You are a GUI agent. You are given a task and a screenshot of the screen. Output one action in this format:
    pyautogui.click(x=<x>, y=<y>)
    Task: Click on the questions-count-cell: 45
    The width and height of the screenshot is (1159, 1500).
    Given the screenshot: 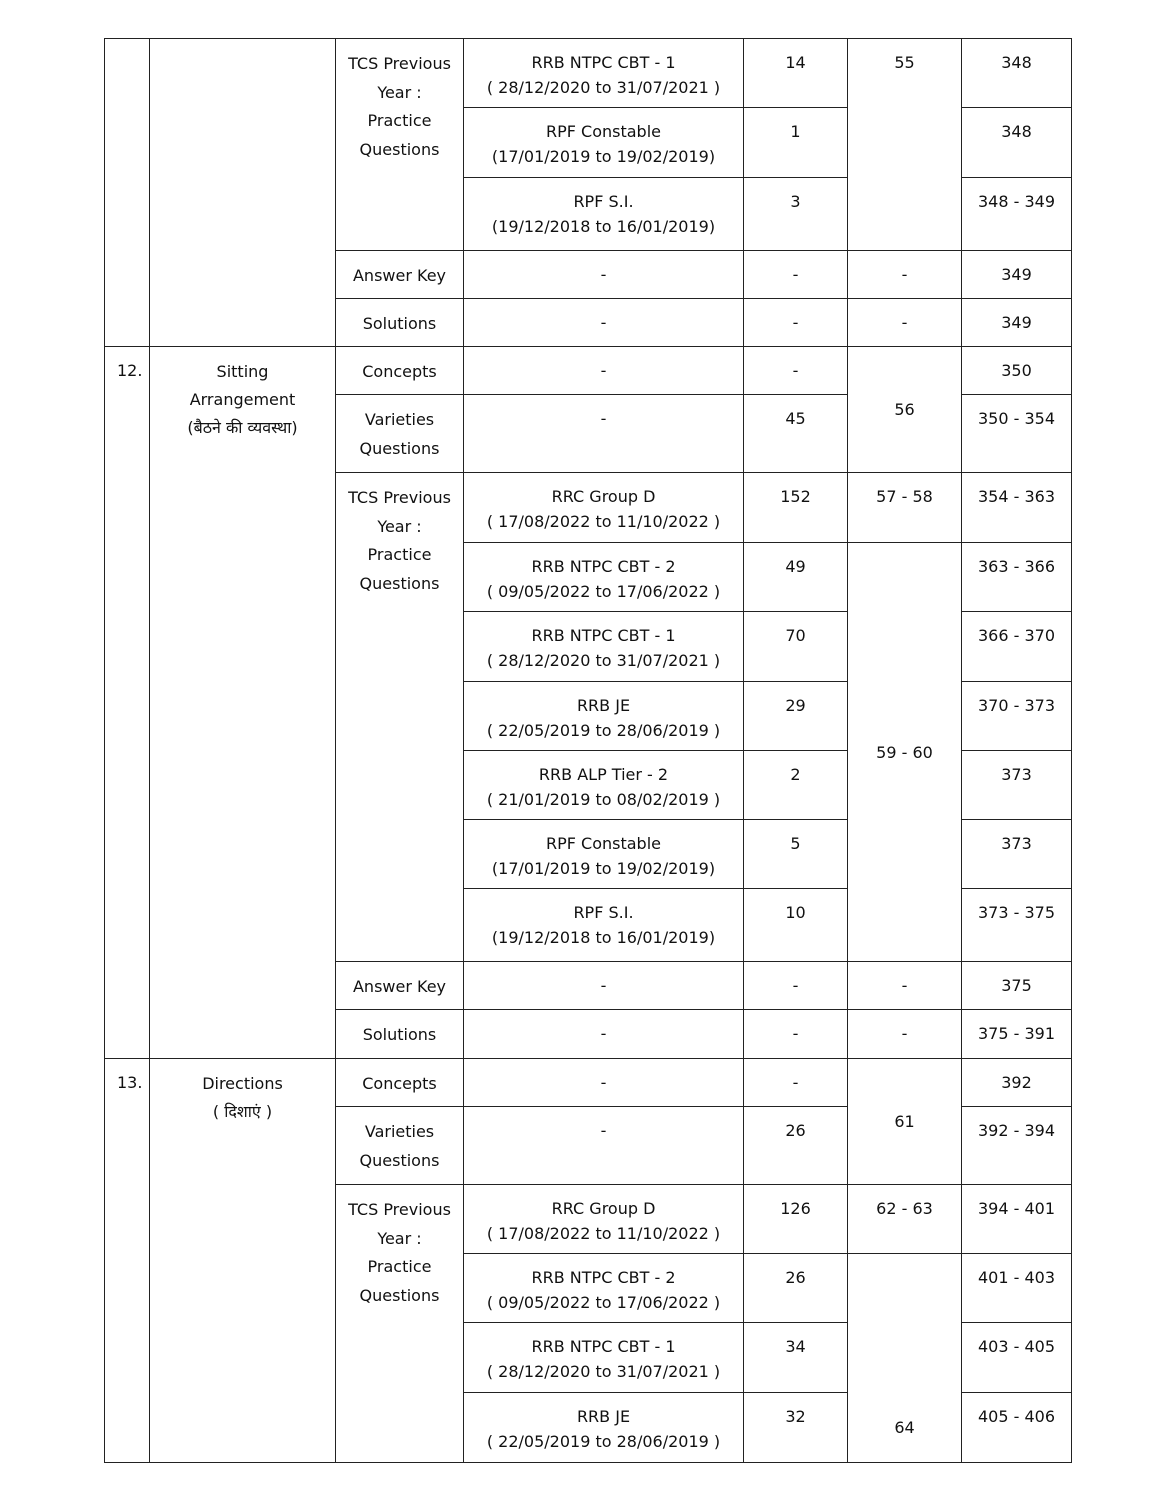 What is the action you would take?
    pyautogui.click(x=795, y=433)
    